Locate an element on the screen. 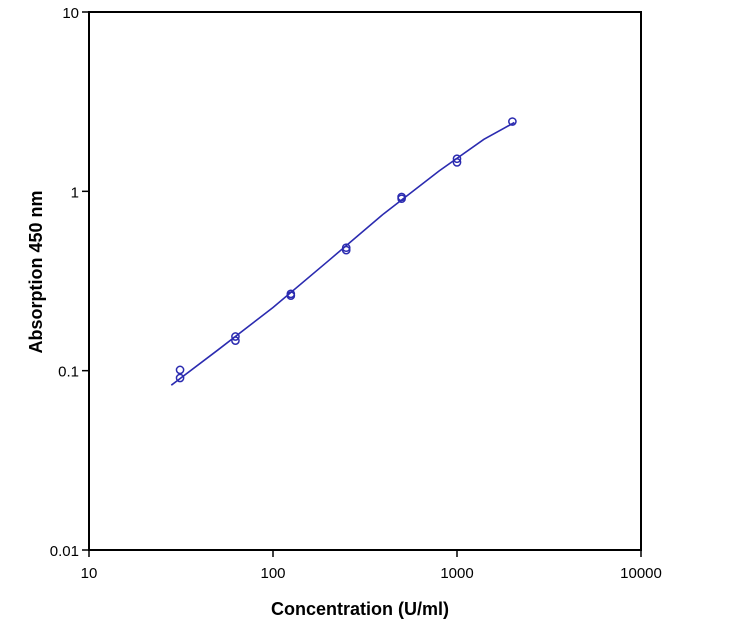 The height and width of the screenshot is (633, 734). y-axis-ticks: 0.01 0.1 1 10 is located at coordinates (69, 282).